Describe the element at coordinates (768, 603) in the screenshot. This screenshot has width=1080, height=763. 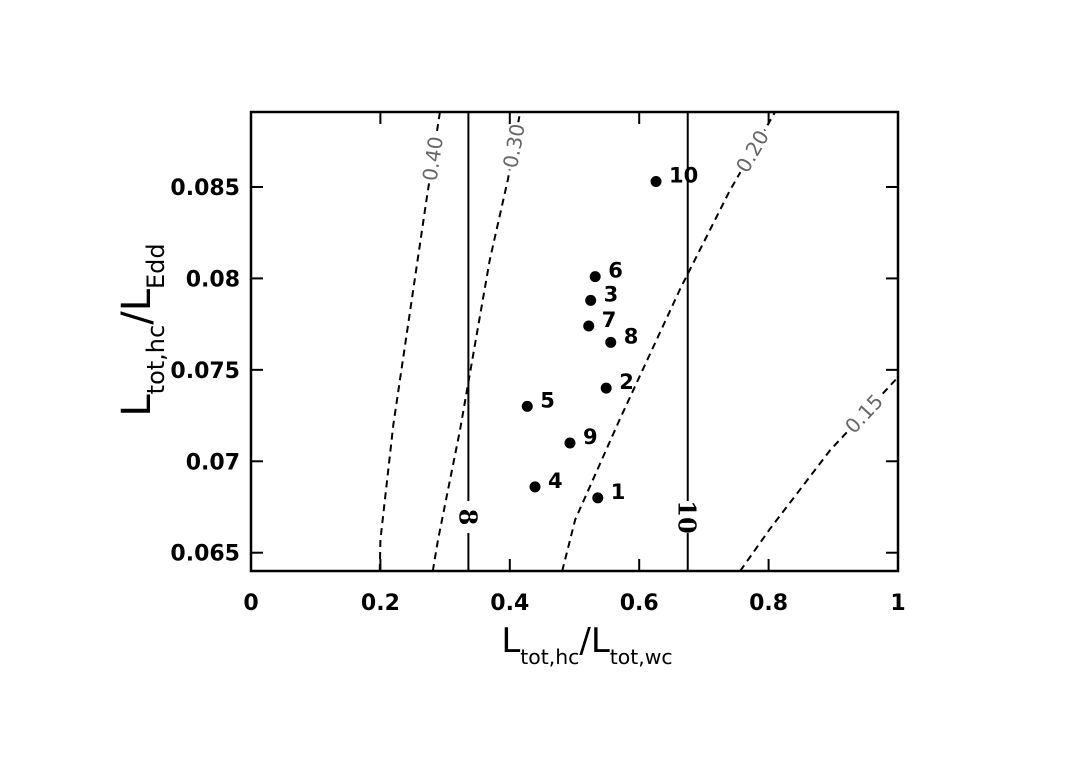
I see `x-tick-label: 0.8` at that location.